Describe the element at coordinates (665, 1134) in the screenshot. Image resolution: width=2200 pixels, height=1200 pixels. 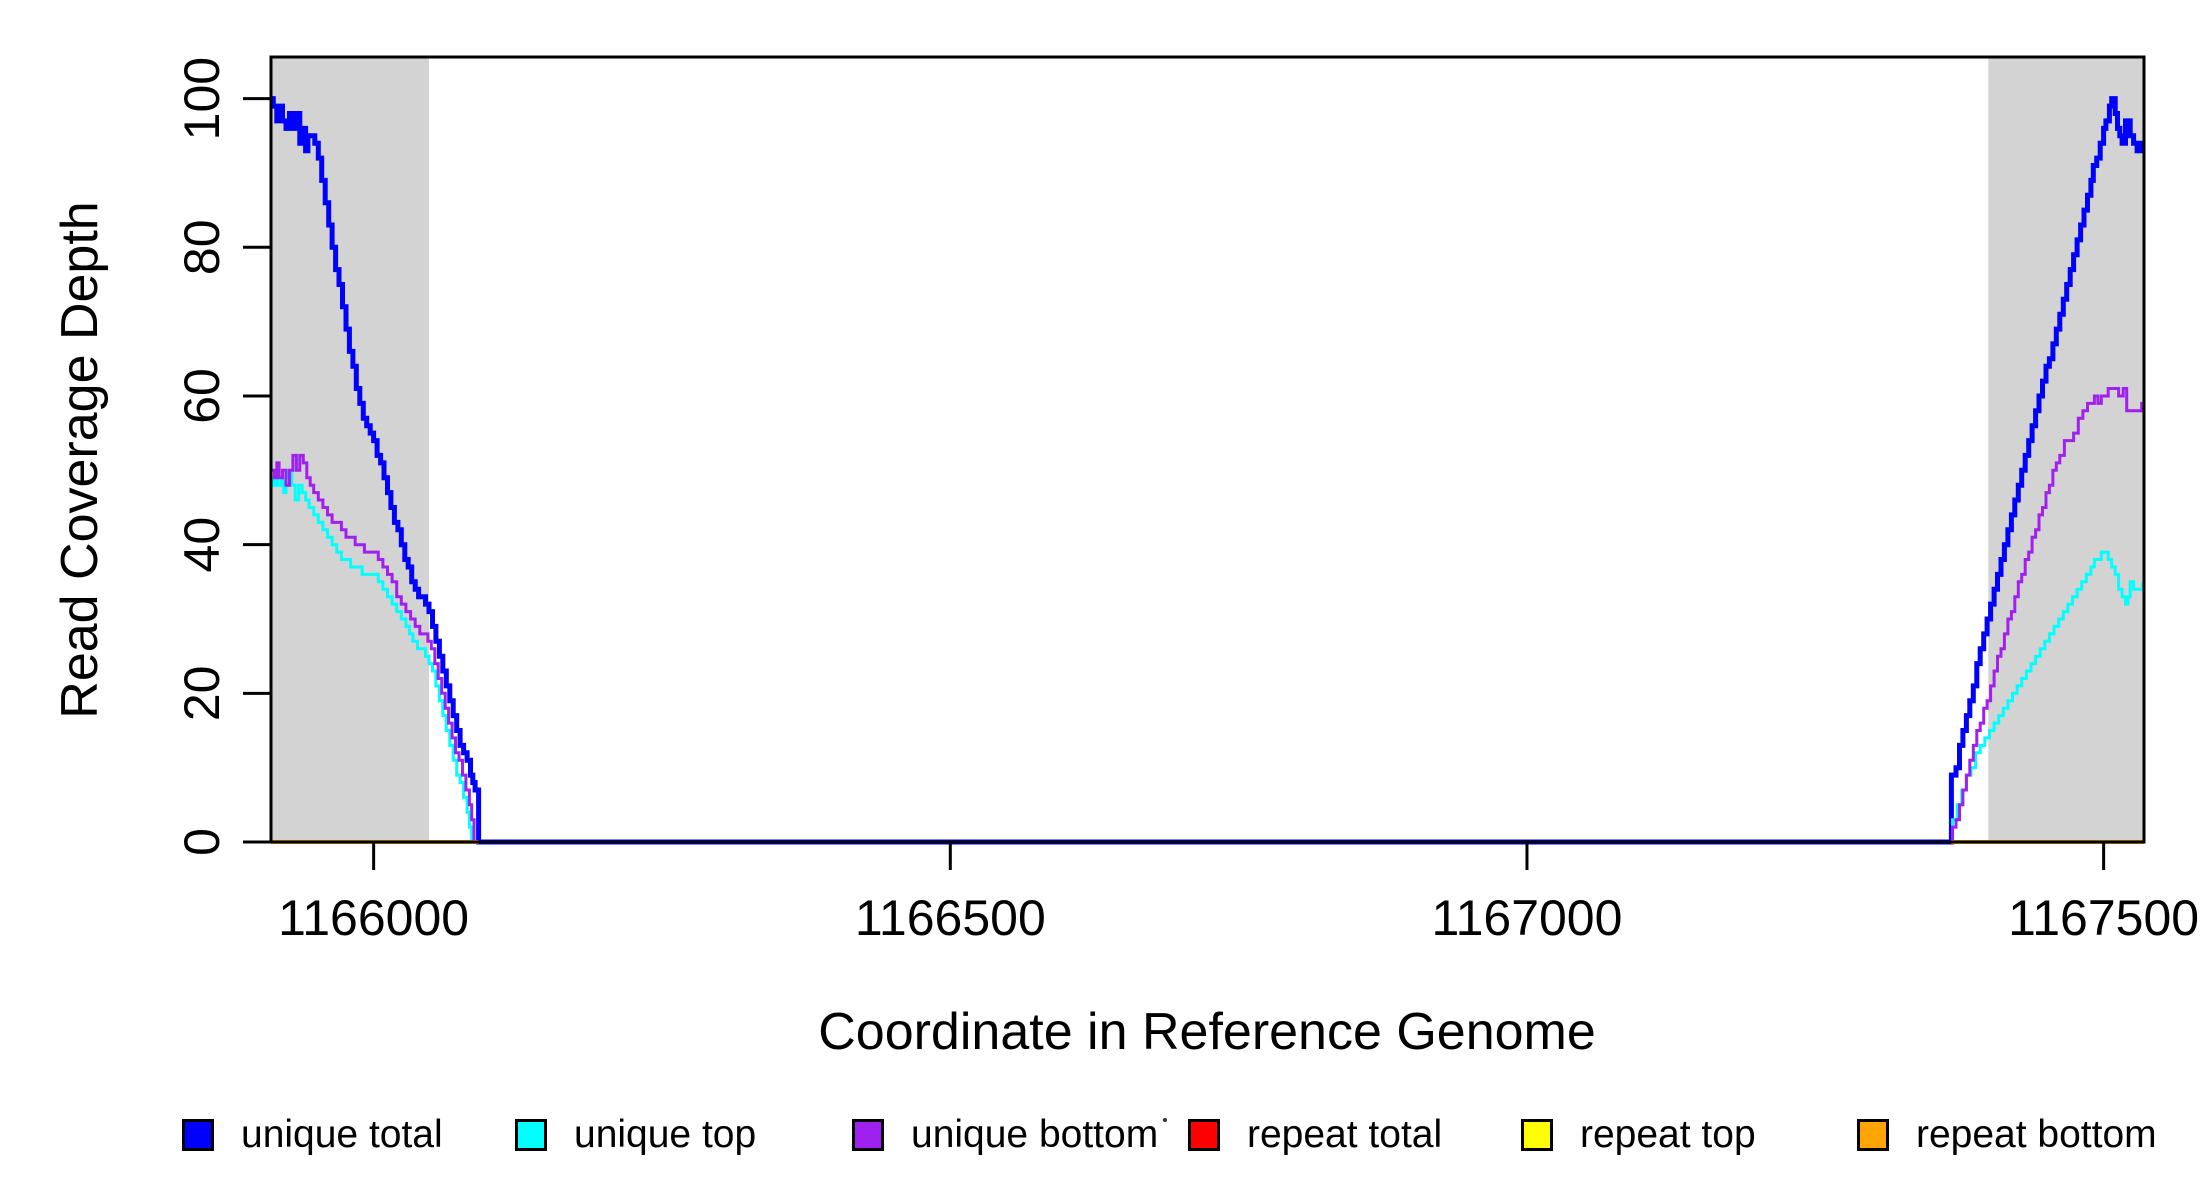
I see `legend-label: unique top` at that location.